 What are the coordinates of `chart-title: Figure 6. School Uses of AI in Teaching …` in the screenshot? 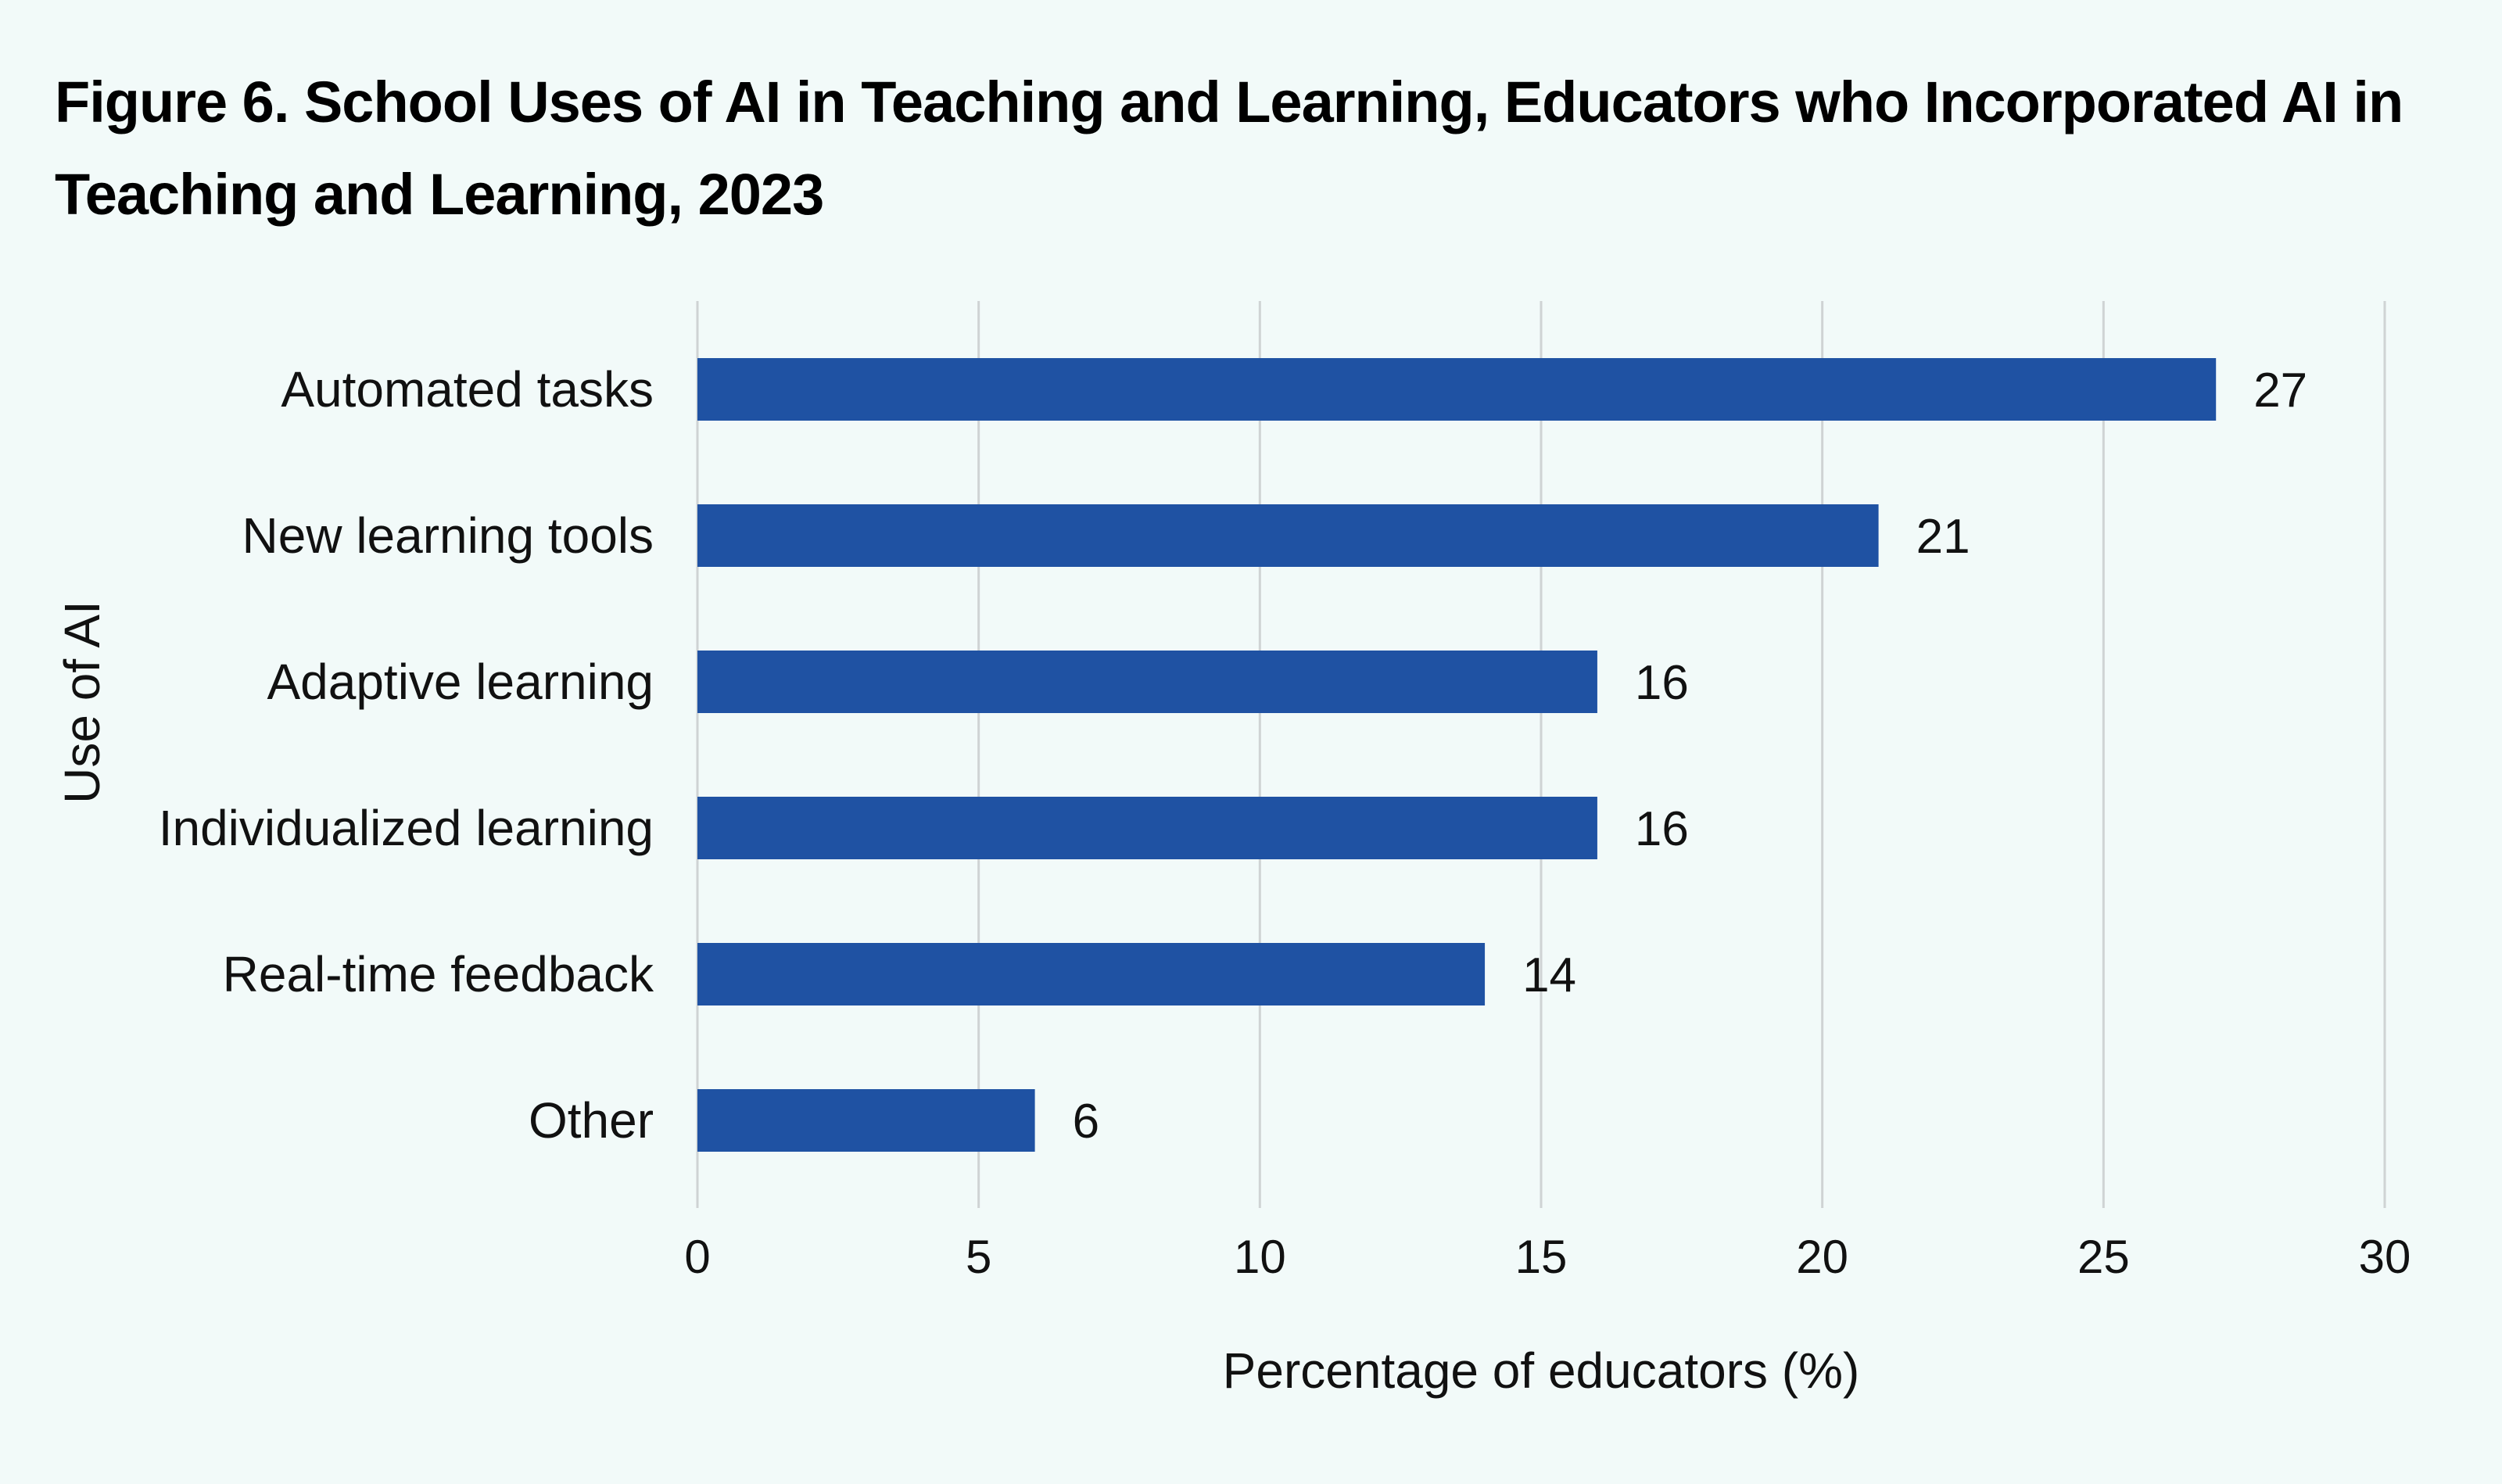 It's located at (1229, 148).